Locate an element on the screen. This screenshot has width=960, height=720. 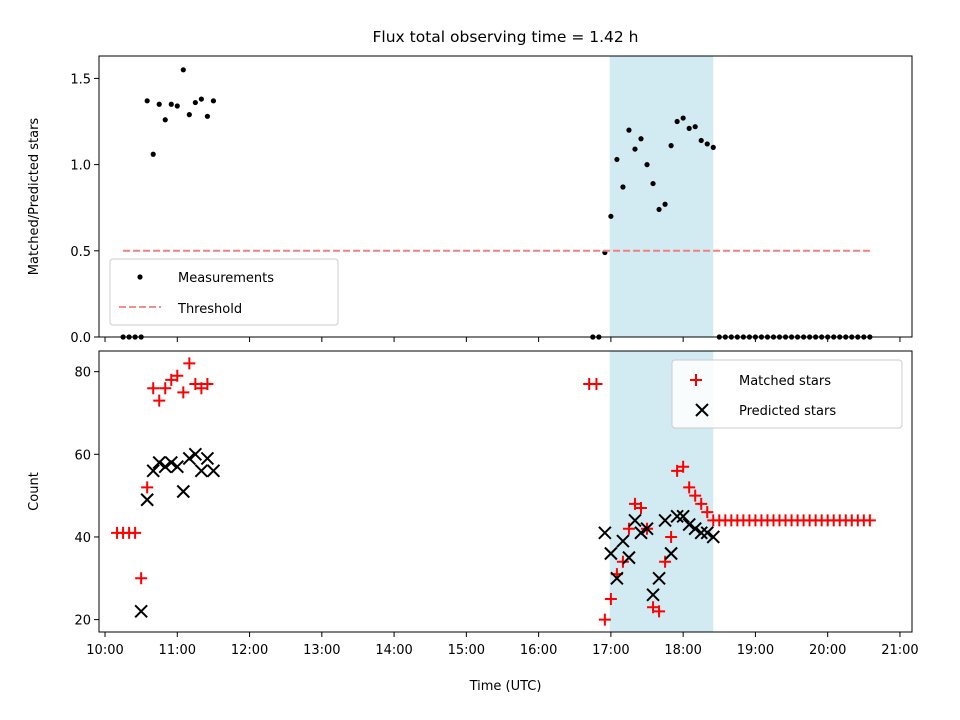
x-tick-label: 12:00 is located at coordinates (249, 650).